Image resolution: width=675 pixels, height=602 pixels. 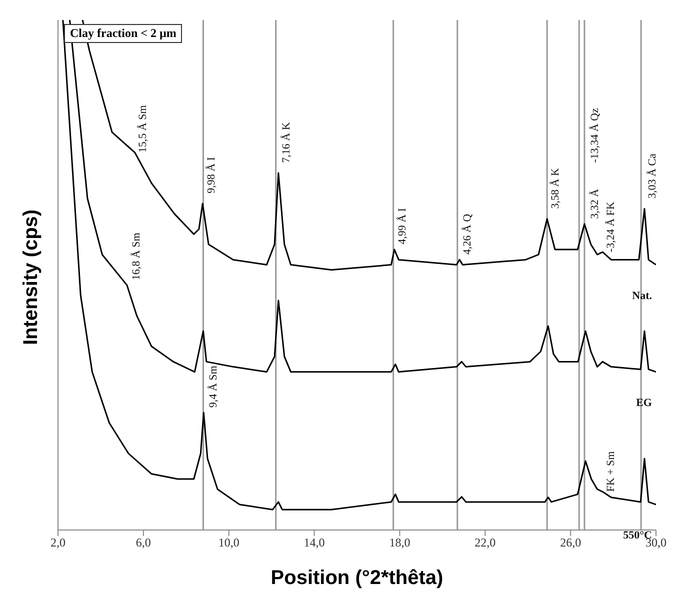 I want to click on annotation: 7,16 Å K, so click(x=286, y=142).